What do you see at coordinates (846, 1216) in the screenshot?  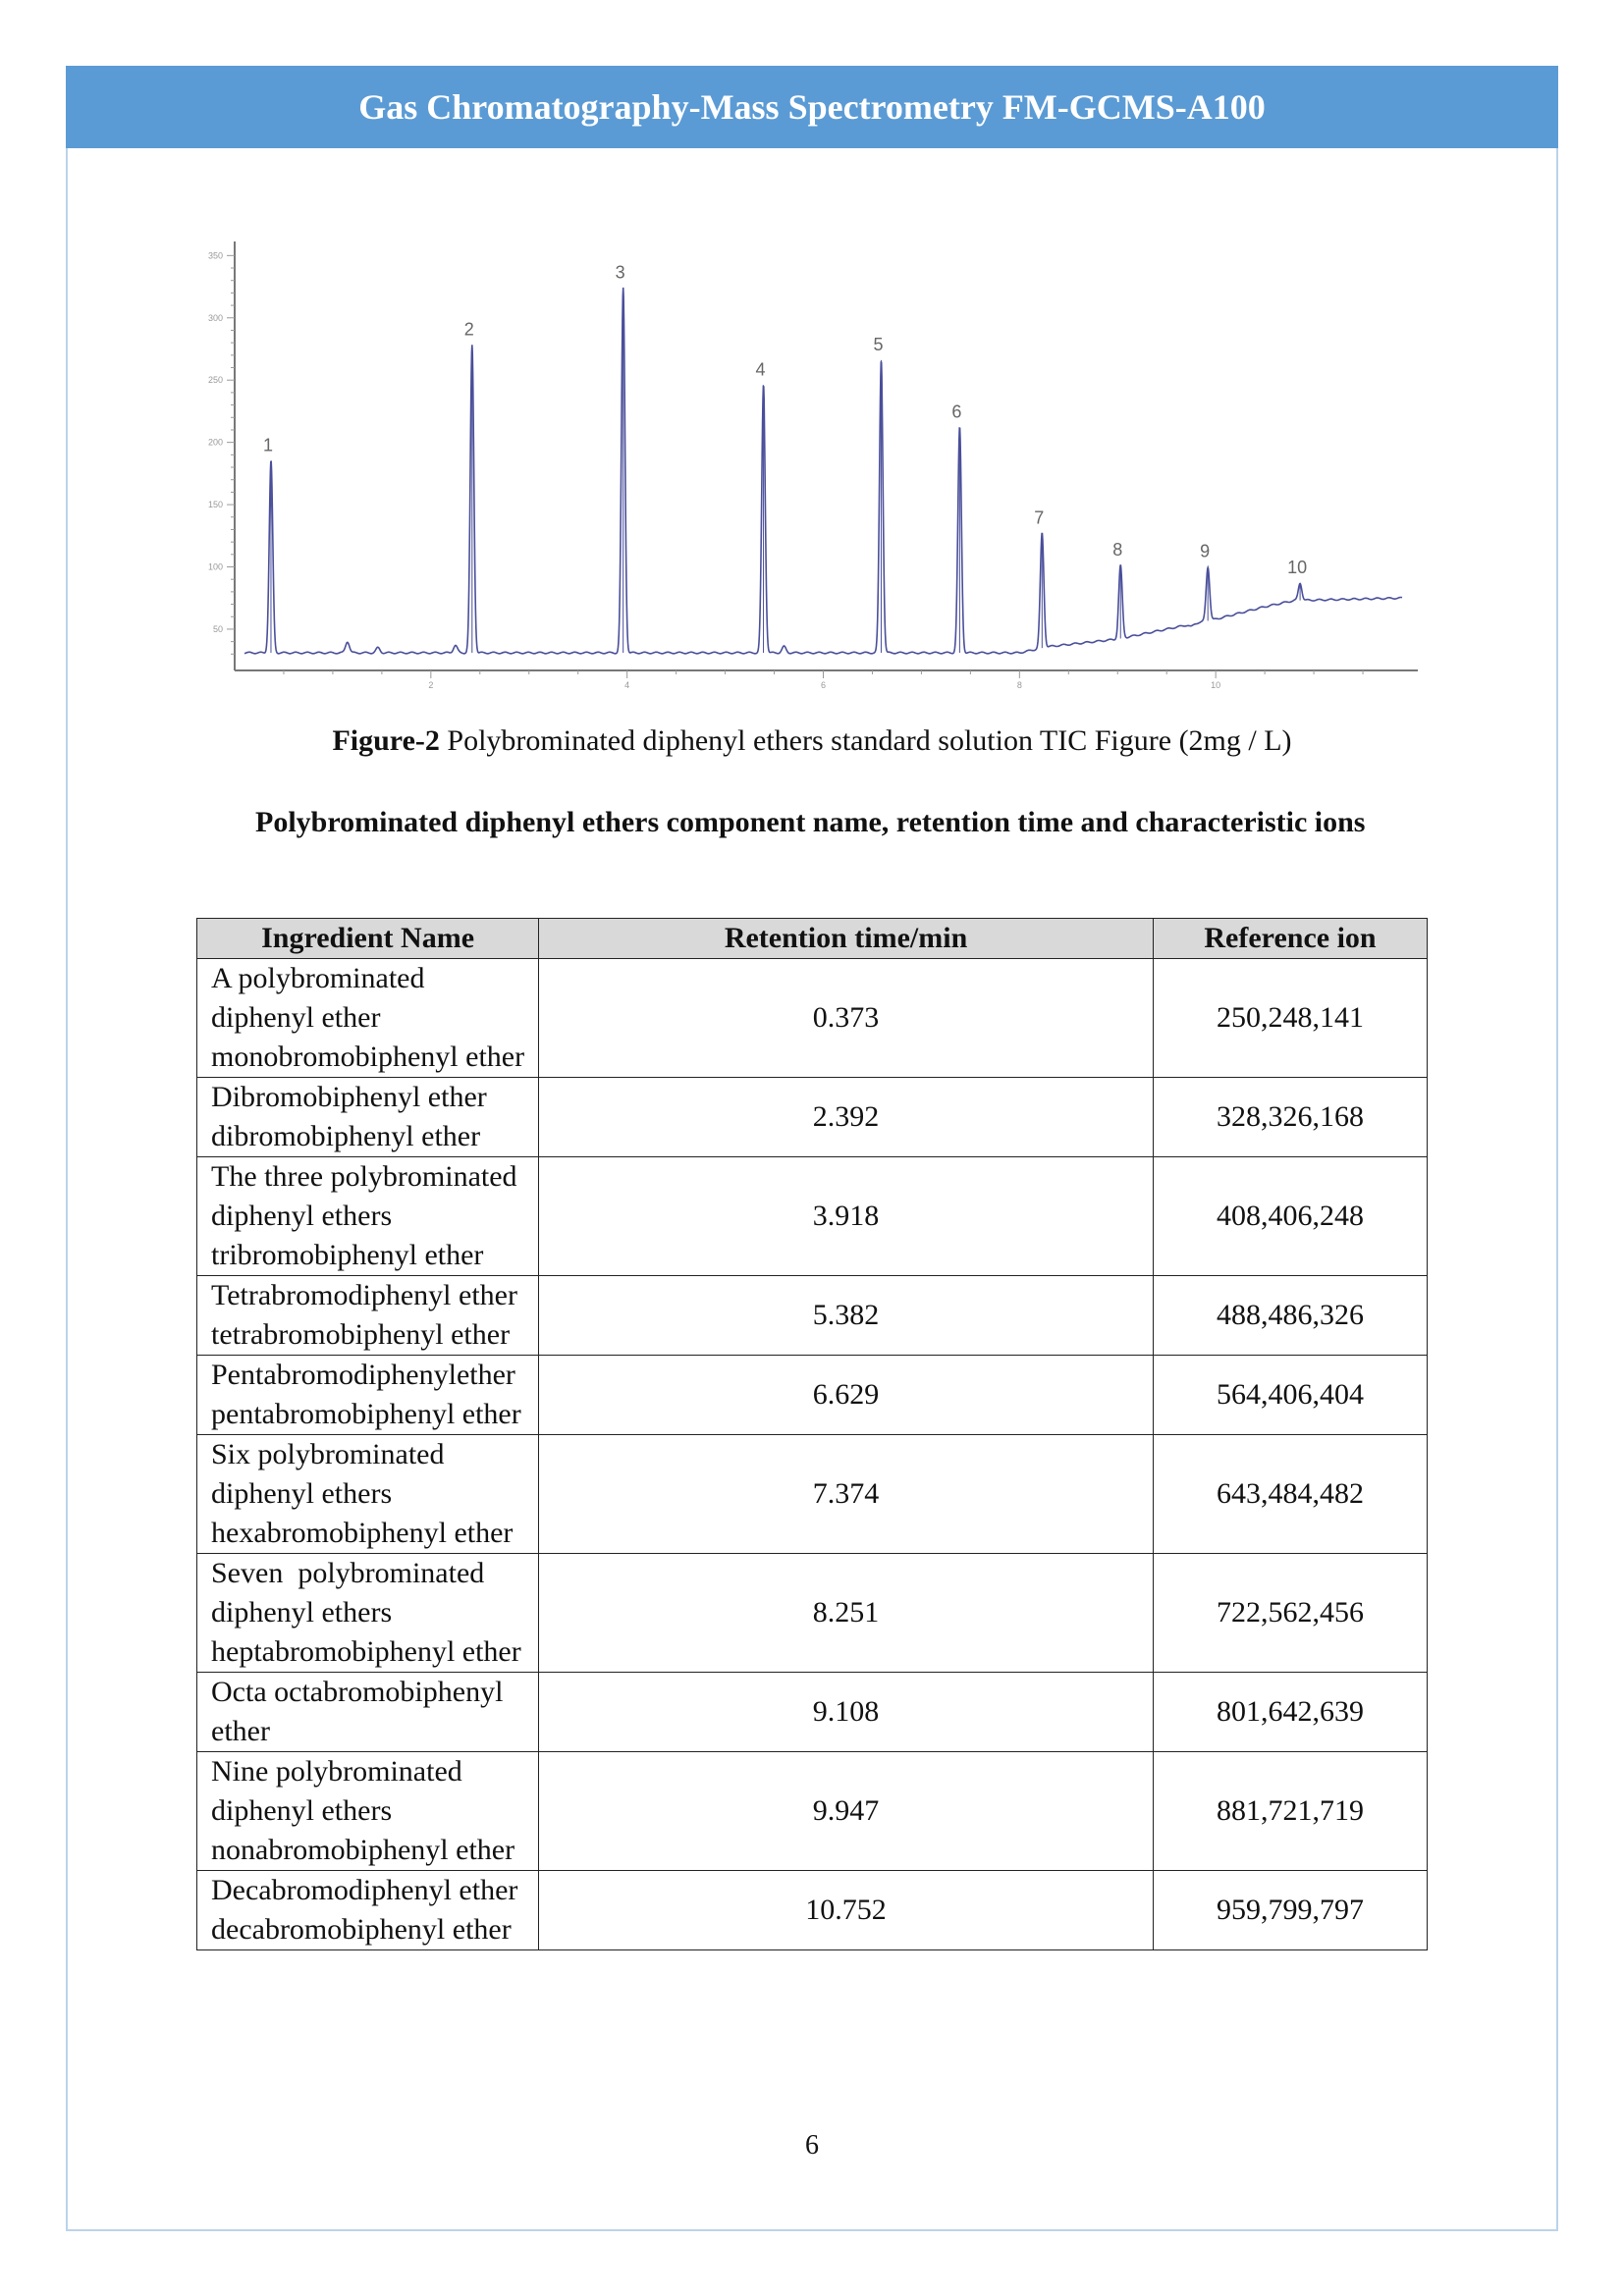 I see `retention-time-cell: 3.918` at bounding box center [846, 1216].